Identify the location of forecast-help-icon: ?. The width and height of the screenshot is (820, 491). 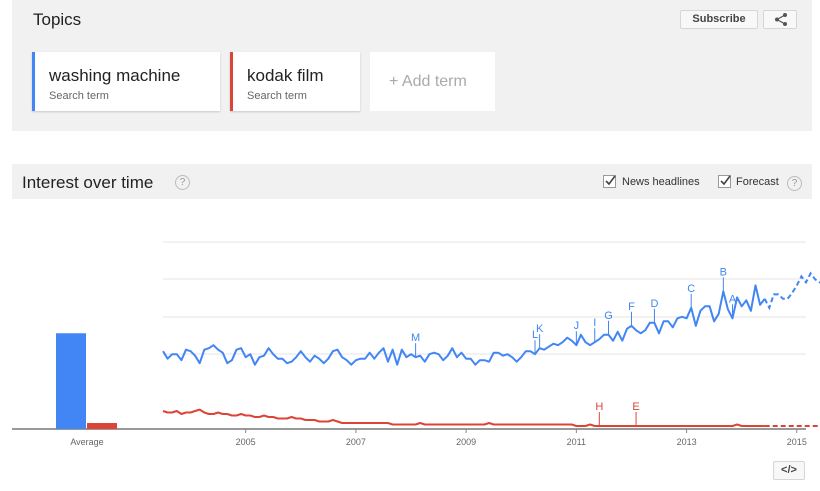
(794, 183).